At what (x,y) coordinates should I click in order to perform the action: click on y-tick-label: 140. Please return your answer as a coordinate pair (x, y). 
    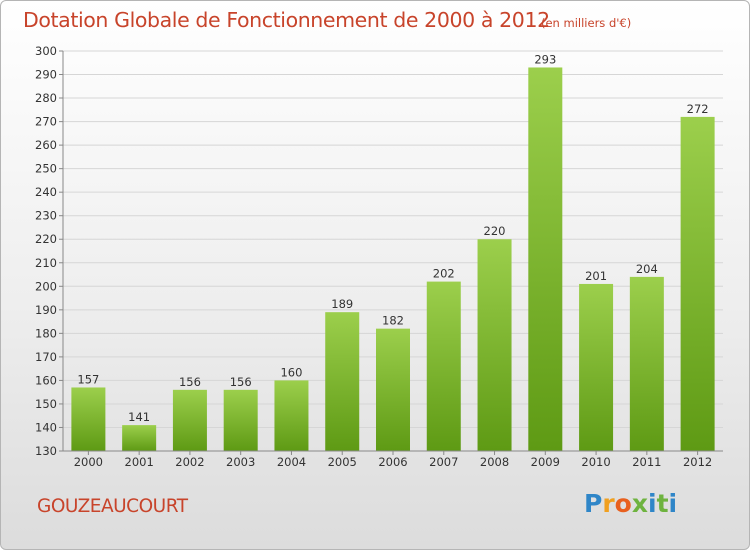
    Looking at the image, I should click on (46, 427).